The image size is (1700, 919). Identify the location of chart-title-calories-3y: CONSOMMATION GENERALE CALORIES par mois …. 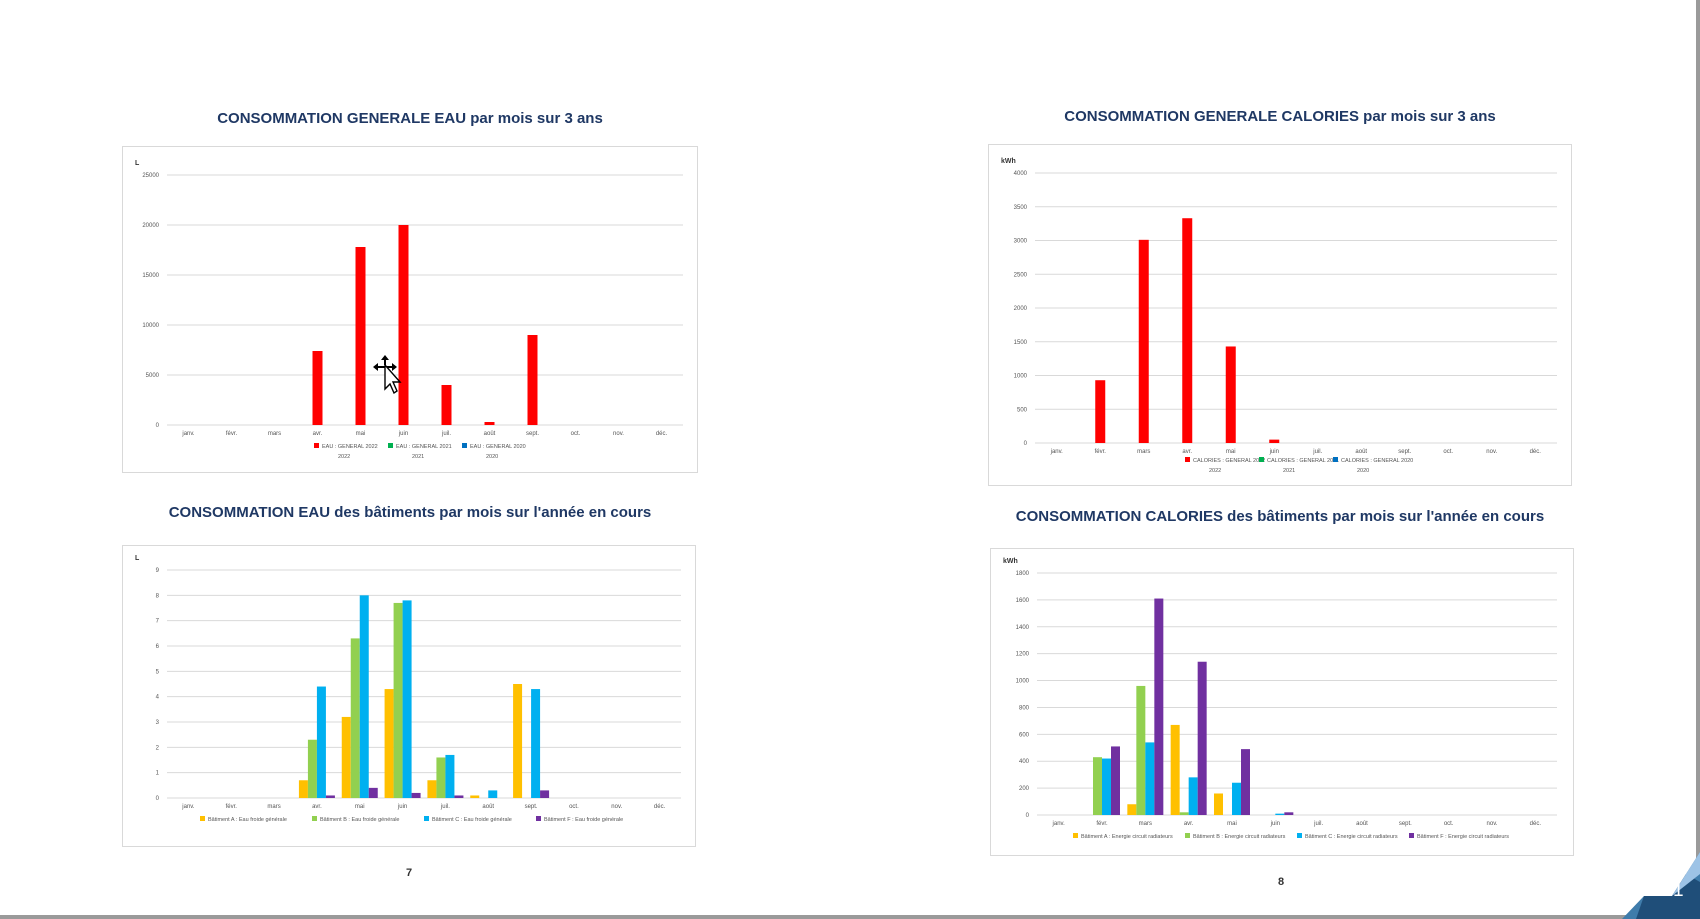
(1280, 116).